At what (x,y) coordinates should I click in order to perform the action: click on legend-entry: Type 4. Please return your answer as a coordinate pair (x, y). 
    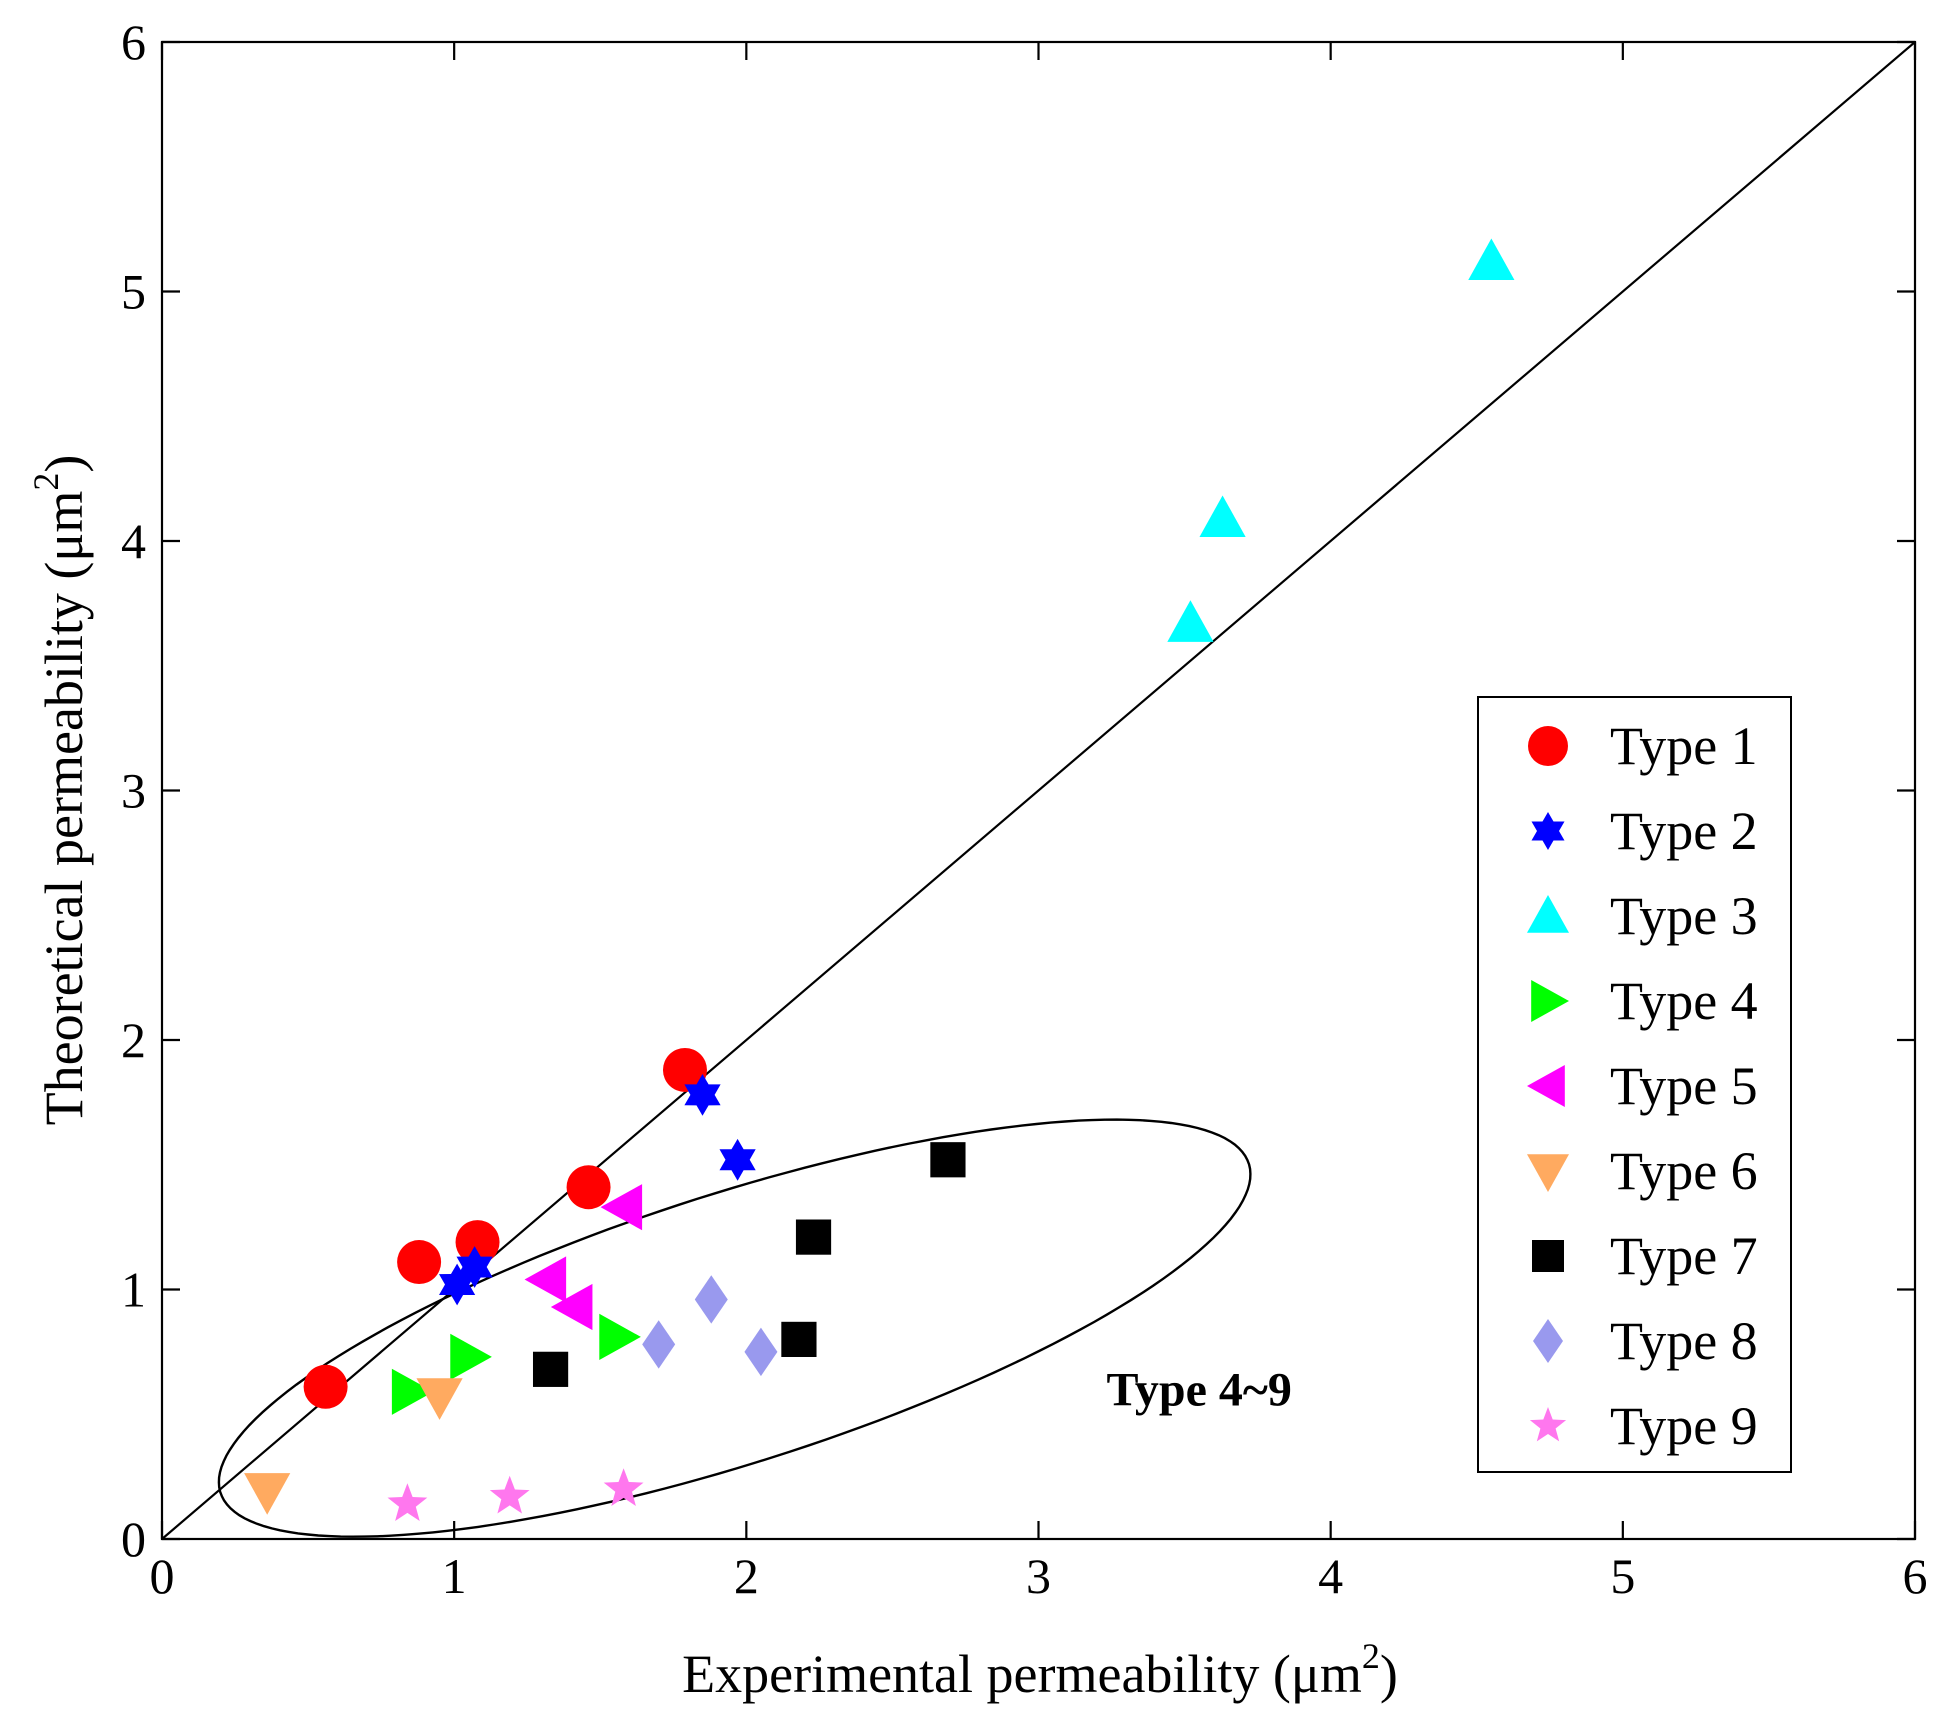
    Looking at the image, I should click on (1644, 1001).